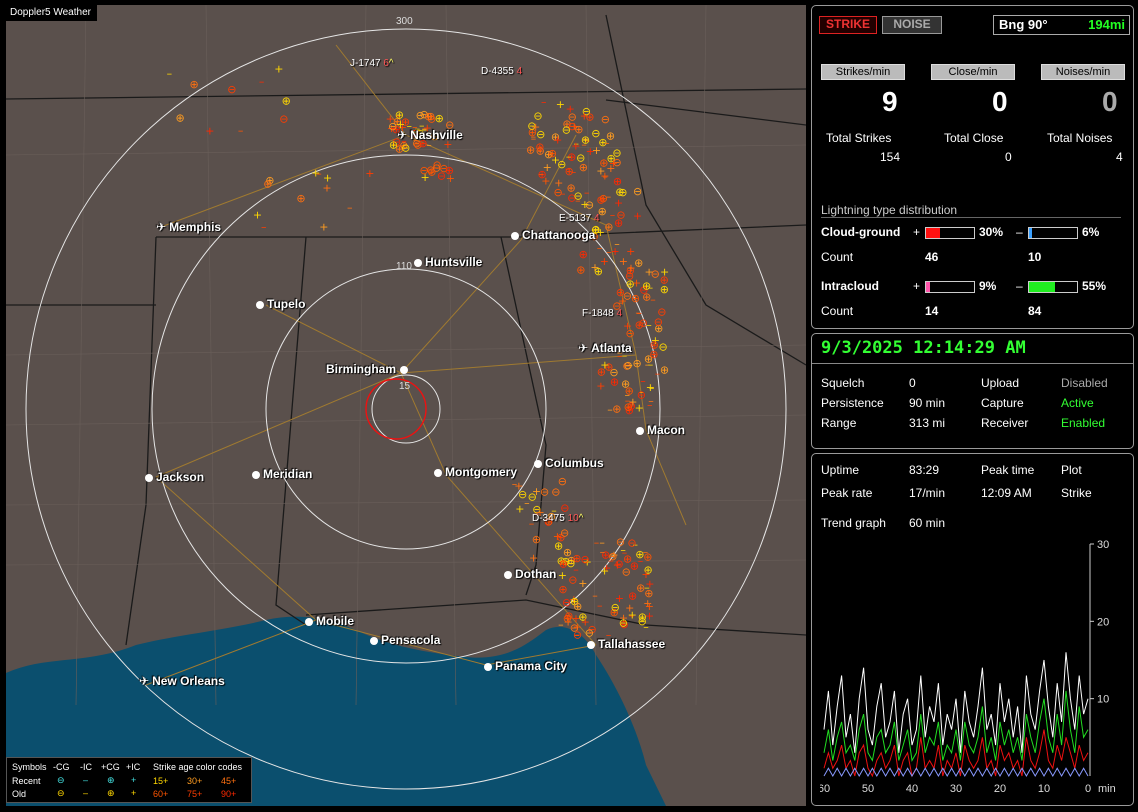 The height and width of the screenshot is (812, 1138). Describe the element at coordinates (1083, 423) in the screenshot. I see `receiver-value: Enabled` at that location.